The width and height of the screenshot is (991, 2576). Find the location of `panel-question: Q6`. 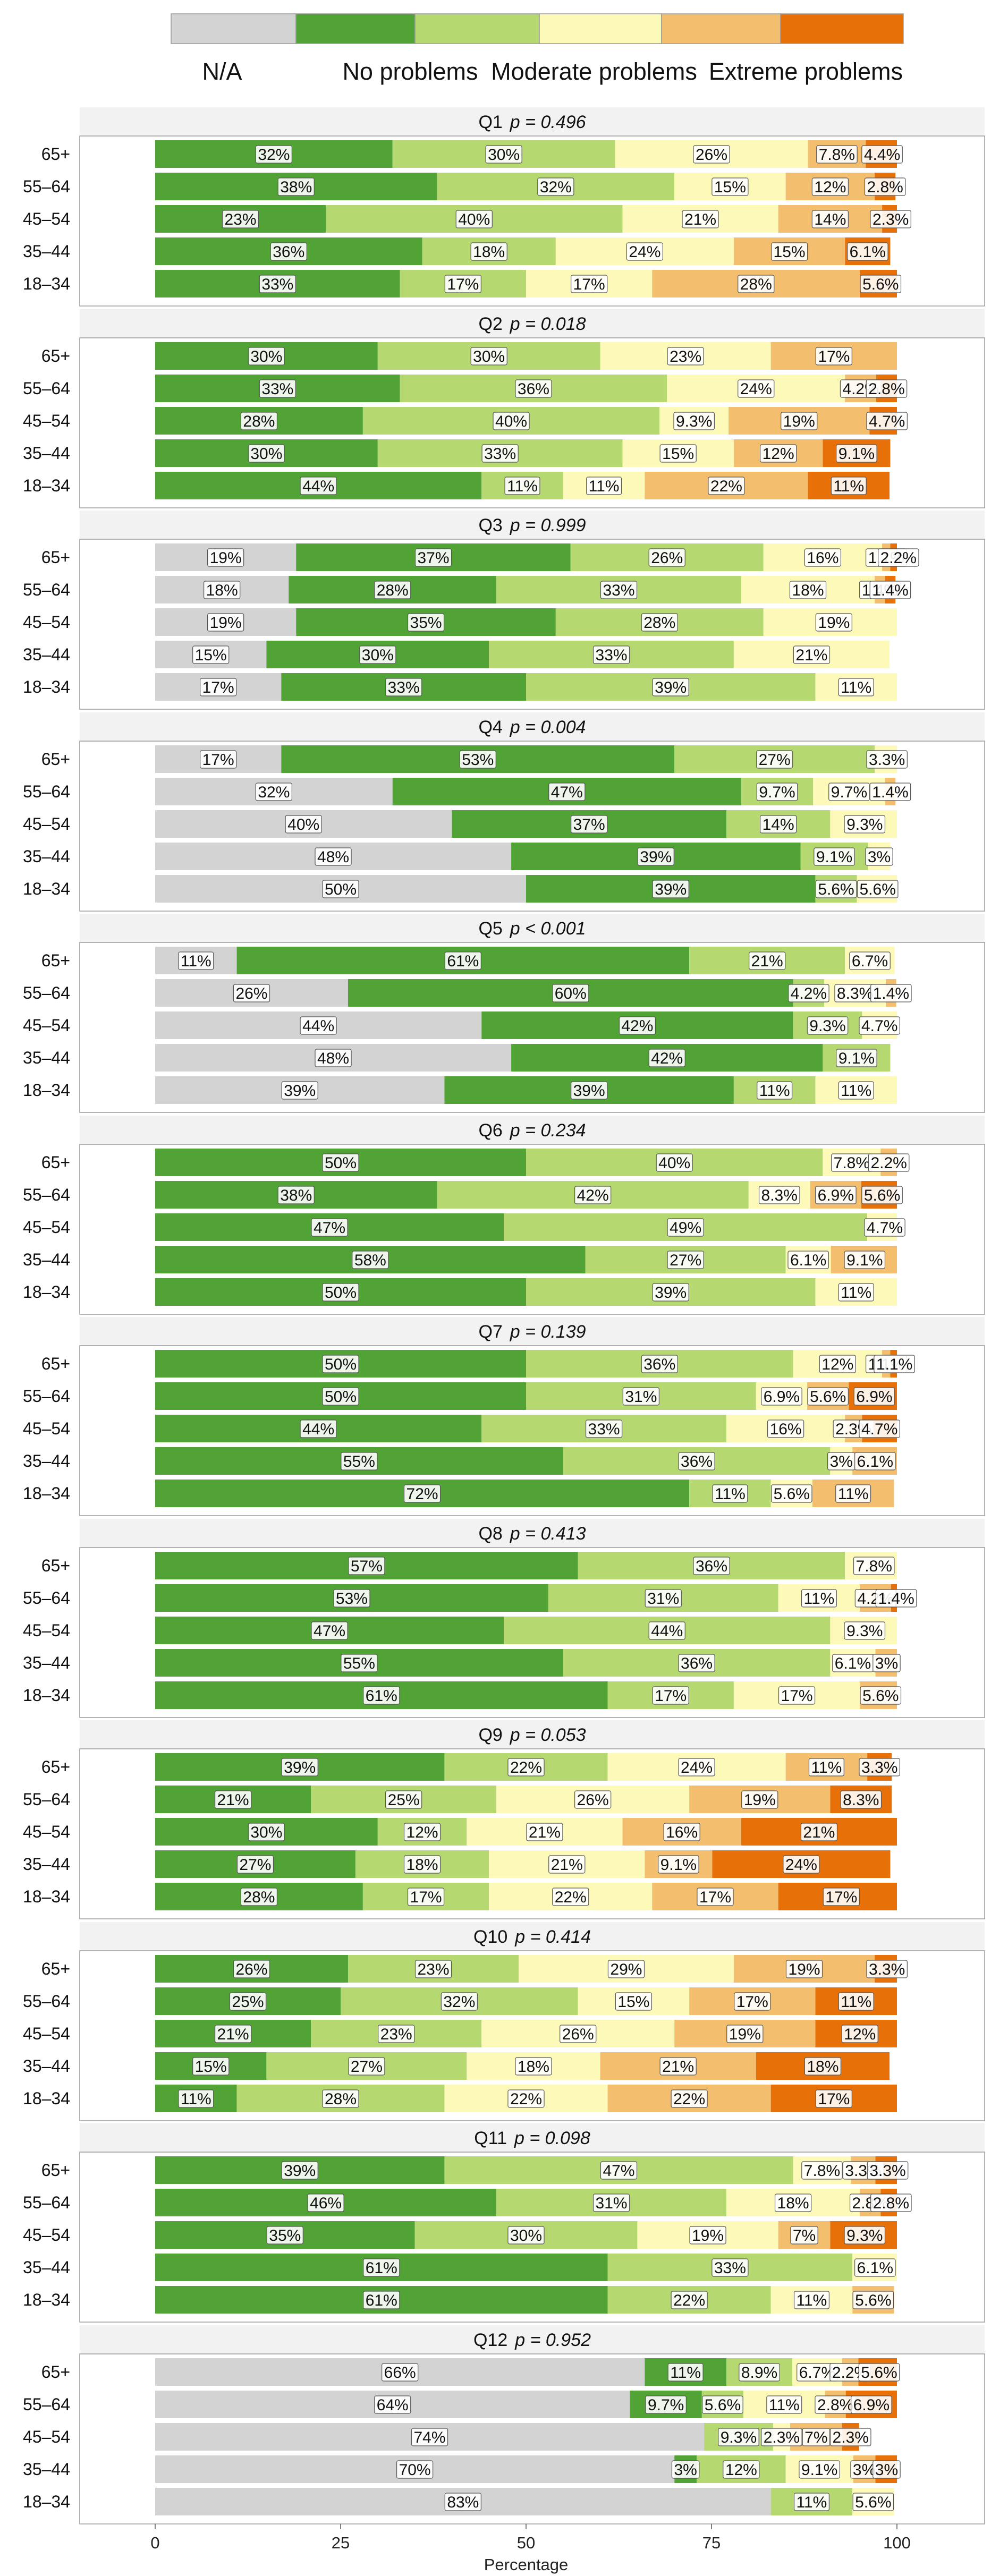

panel-question: Q6 is located at coordinates (490, 1130).